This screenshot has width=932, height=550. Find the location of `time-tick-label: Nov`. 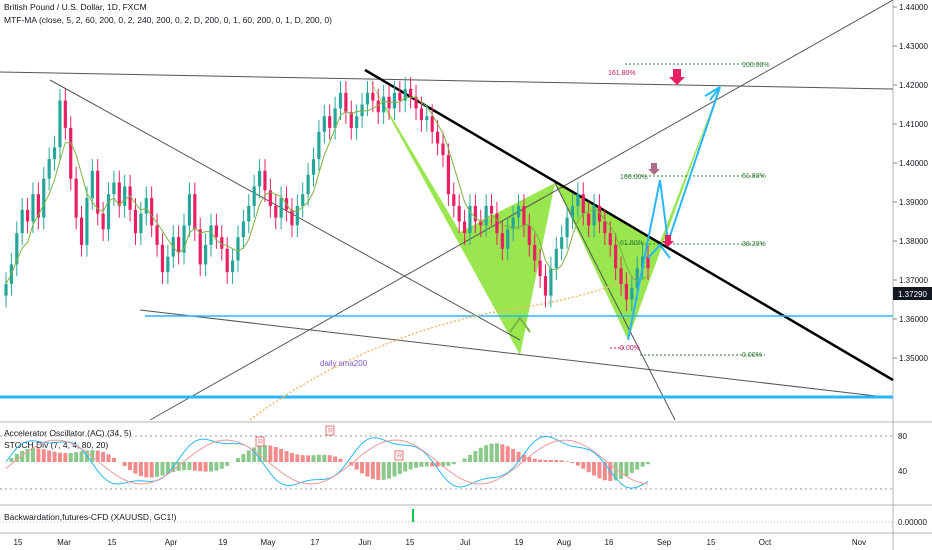

time-tick-label: Nov is located at coordinates (859, 542).